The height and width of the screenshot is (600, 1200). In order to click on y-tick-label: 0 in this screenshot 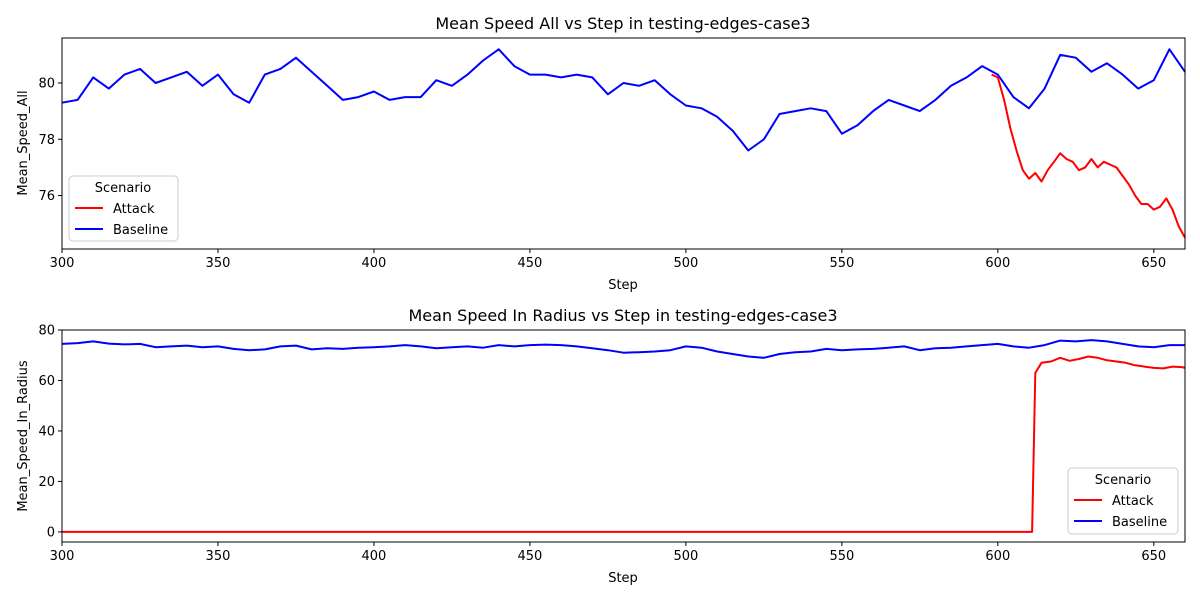, I will do `click(51, 532)`.